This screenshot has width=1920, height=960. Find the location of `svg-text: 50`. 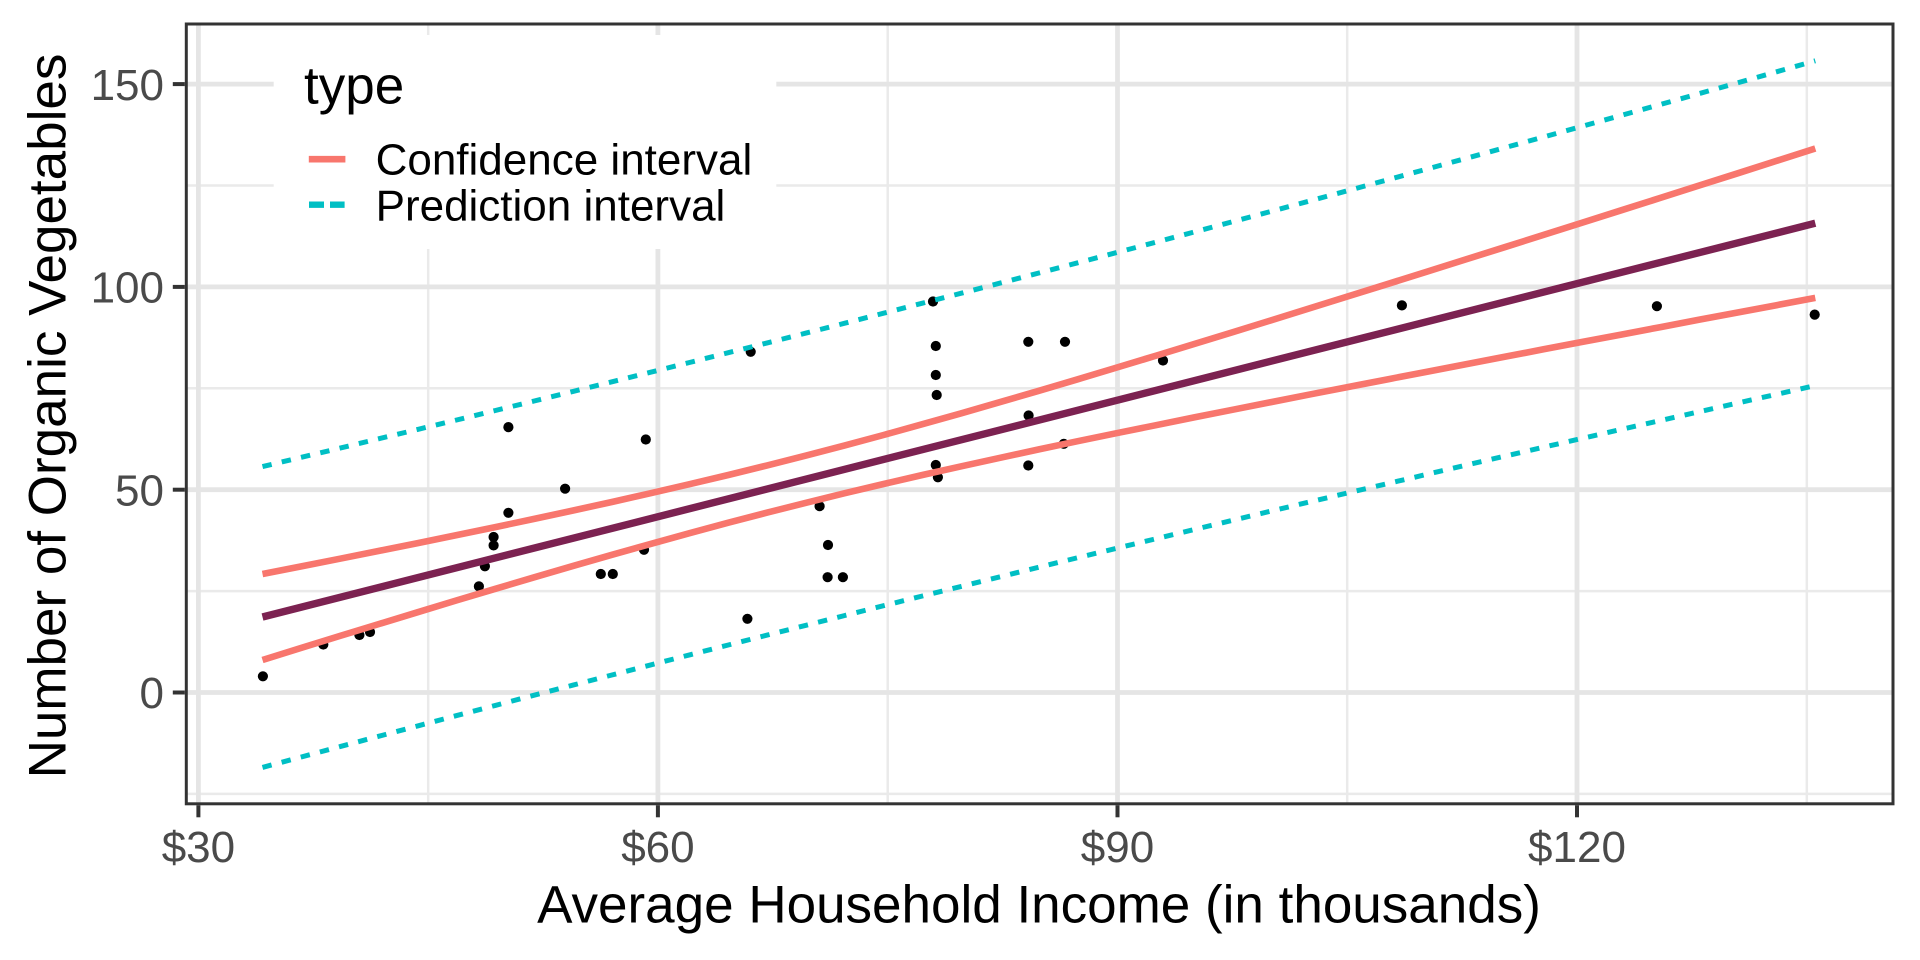

svg-text: 50 is located at coordinates (139, 490).